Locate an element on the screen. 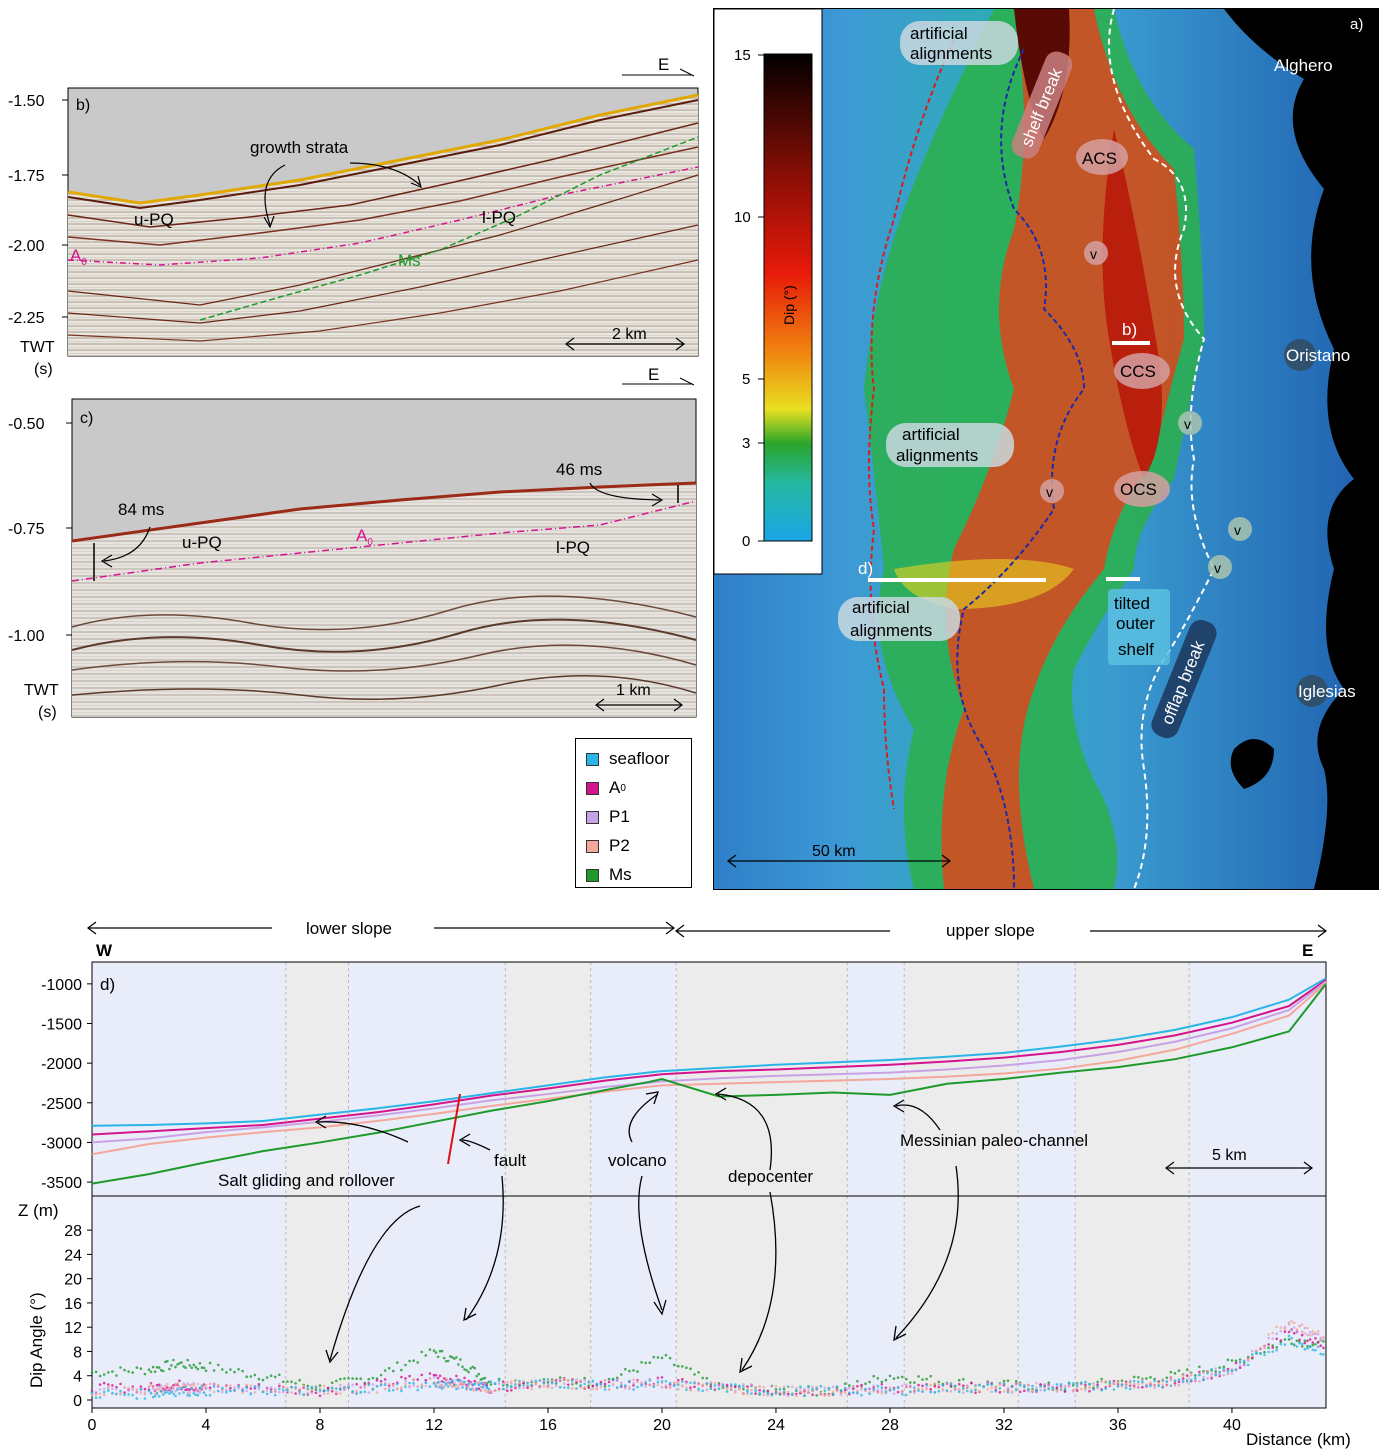 The image size is (1387, 1454). panel-d-scale: 5 km is located at coordinates (1229, 1155).